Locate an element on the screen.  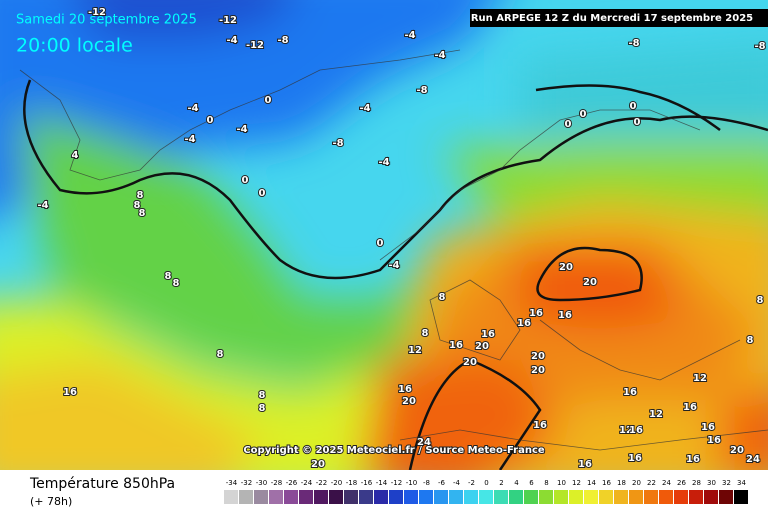
colorbar-label: 32 is located at coordinates (726, 483).